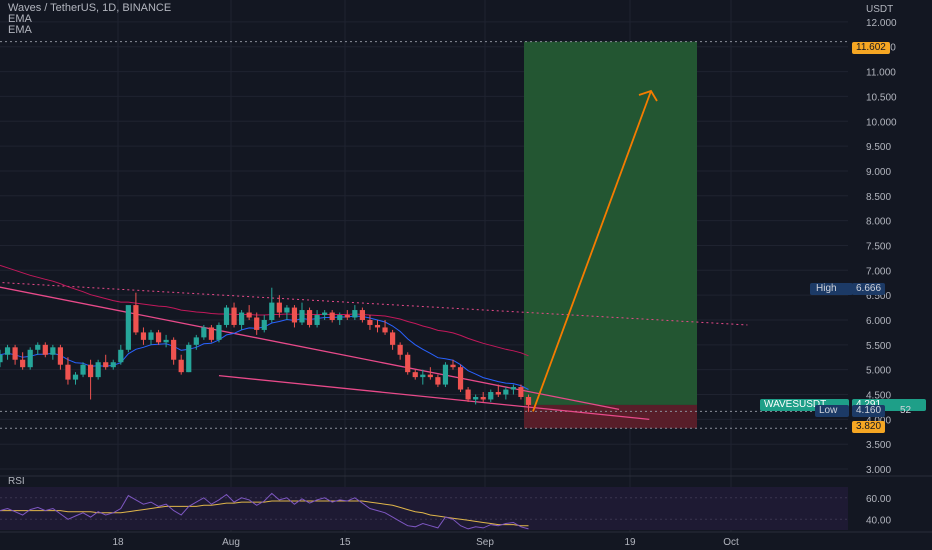  Describe the element at coordinates (881, 122) in the screenshot. I see `price-tick-label: 10.000` at that location.